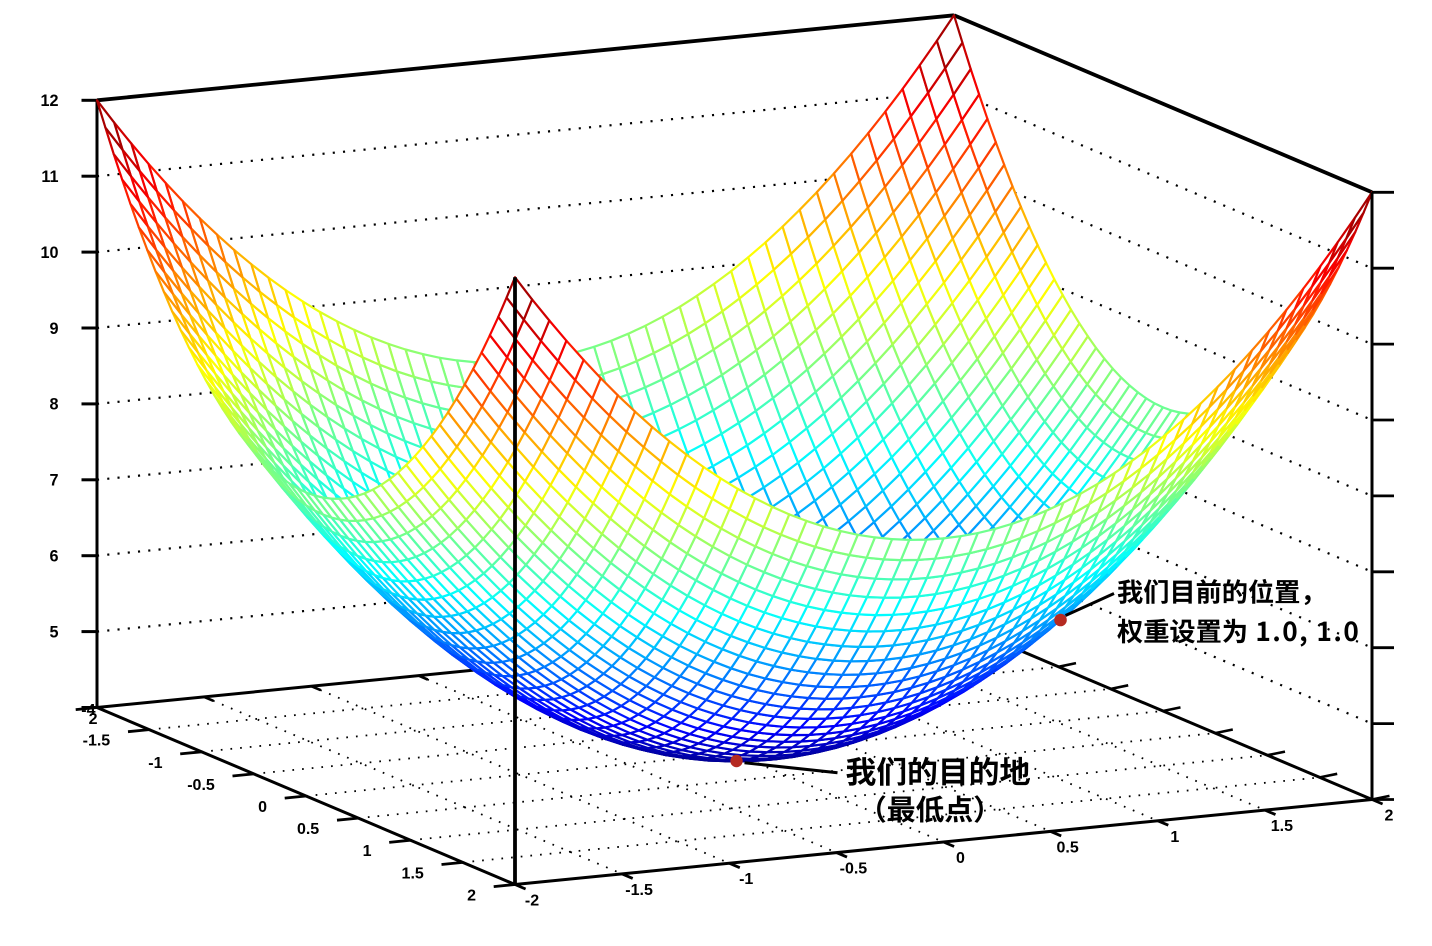 This screenshot has width=1432, height=946. I want to click on svg-text: 5, so click(53, 632).